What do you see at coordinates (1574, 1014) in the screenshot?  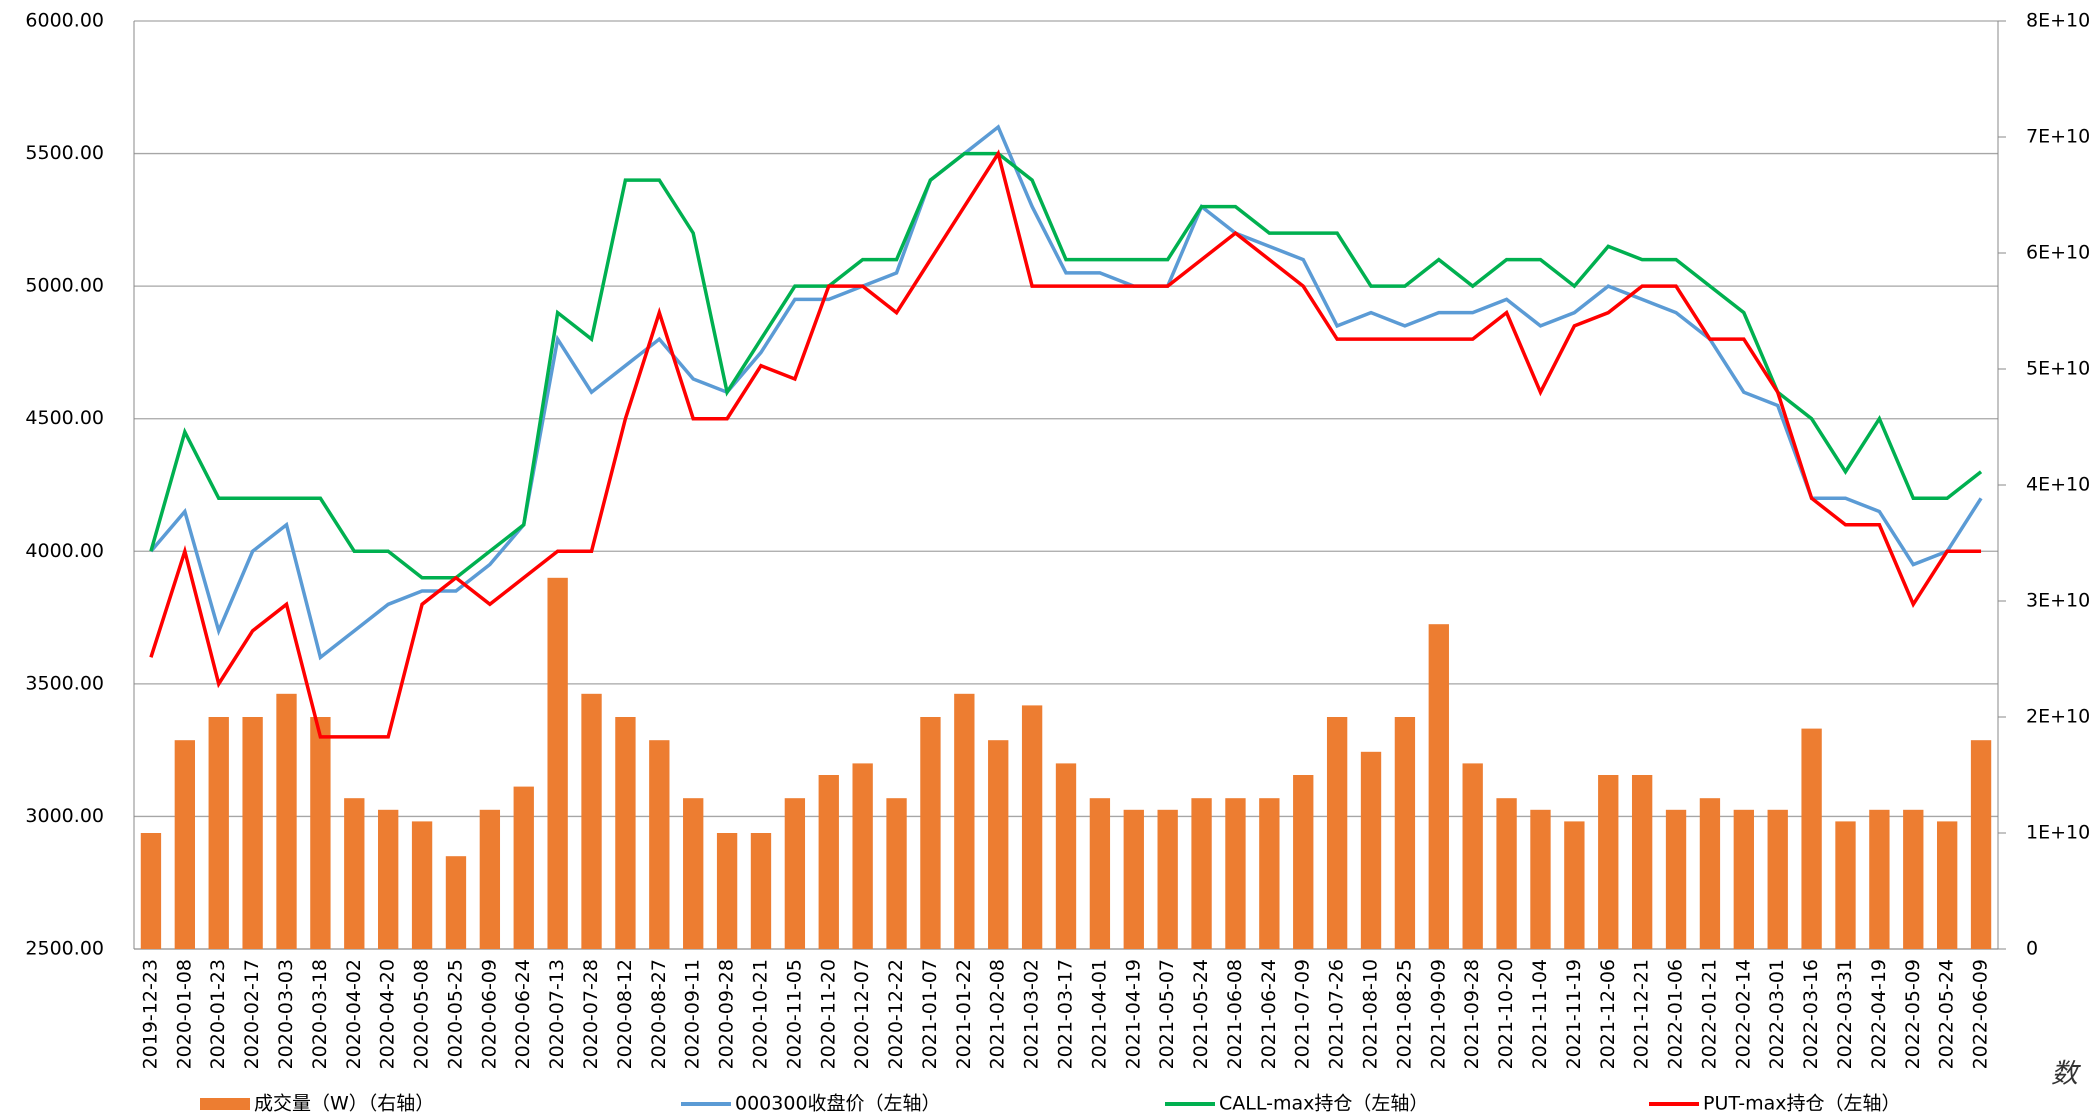 I see `x-tick-label: 2021-11-19` at bounding box center [1574, 1014].